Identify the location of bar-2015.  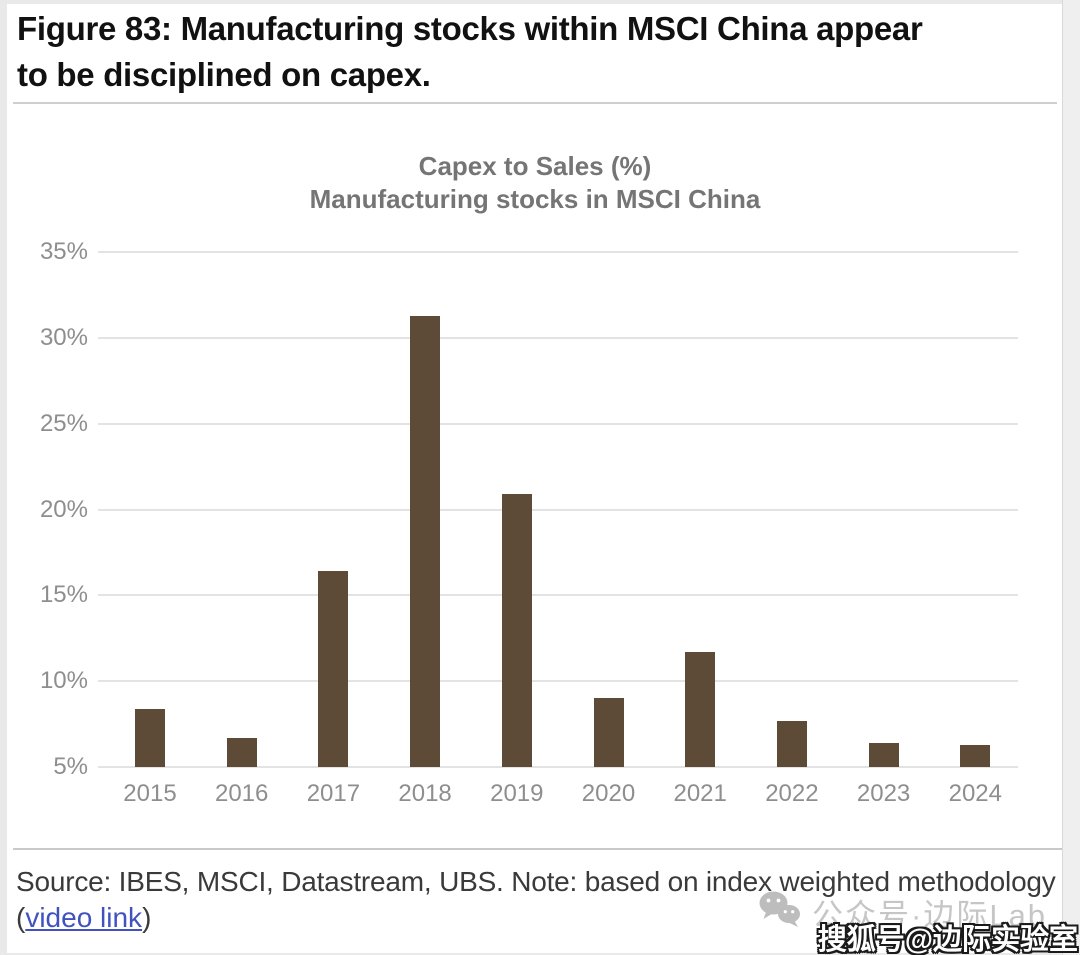
(150, 737).